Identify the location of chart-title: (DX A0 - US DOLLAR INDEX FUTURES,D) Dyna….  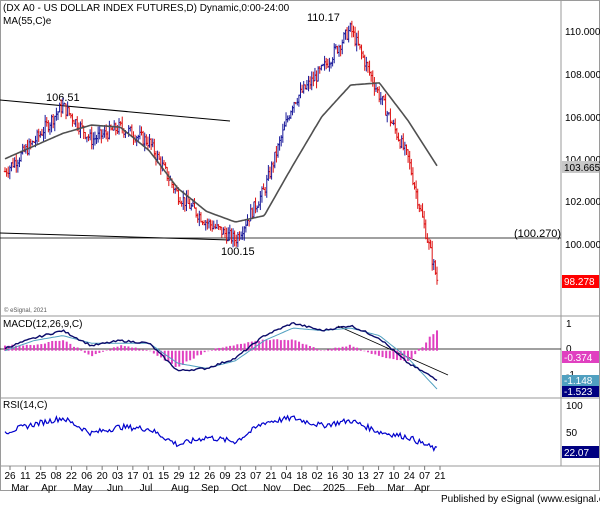
(146, 8).